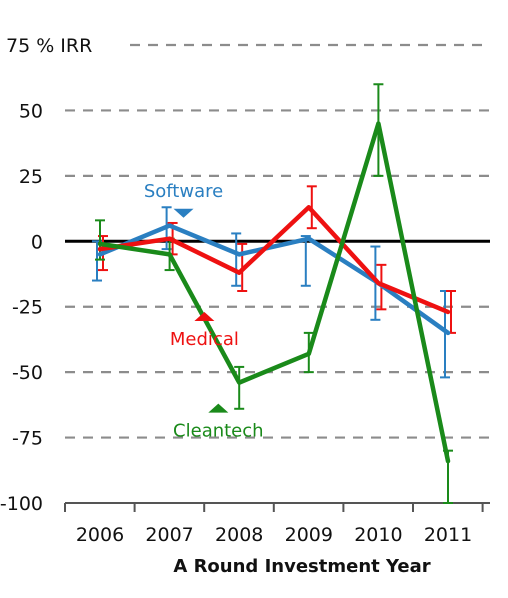  Describe the element at coordinates (183, 191) in the screenshot. I see `software-series-label: Software` at that location.